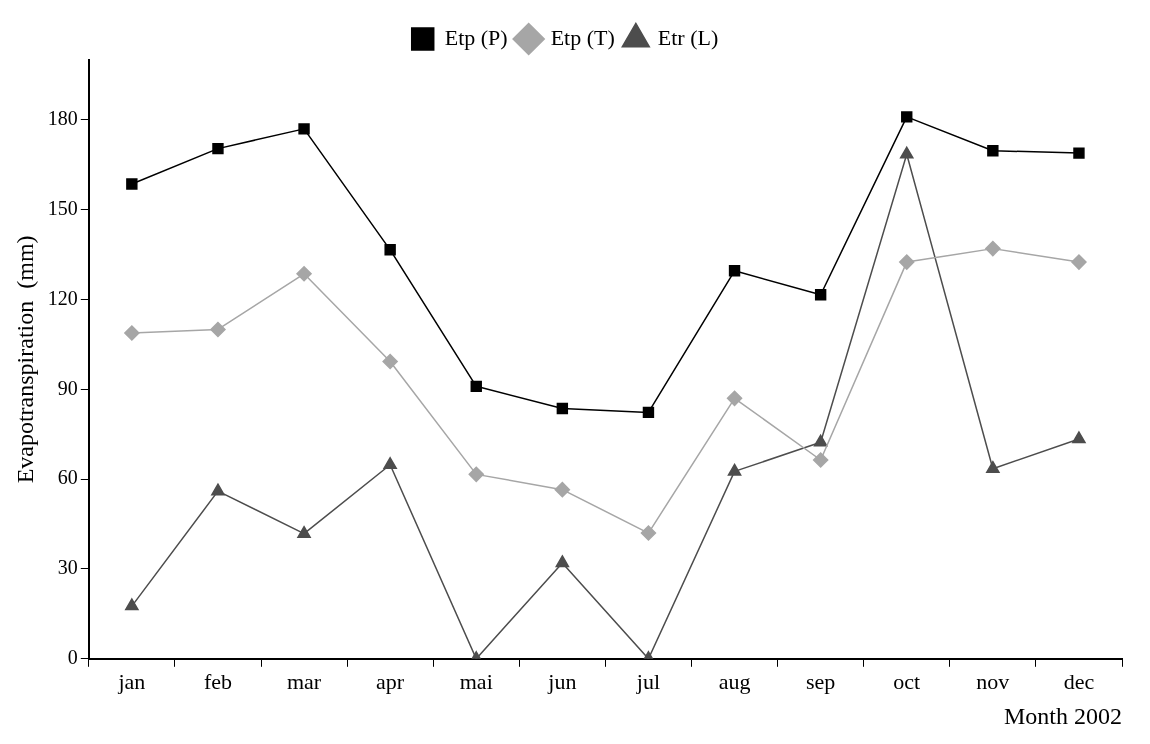  What do you see at coordinates (688, 37) in the screenshot?
I see `legend-label: Etr (L)` at bounding box center [688, 37].